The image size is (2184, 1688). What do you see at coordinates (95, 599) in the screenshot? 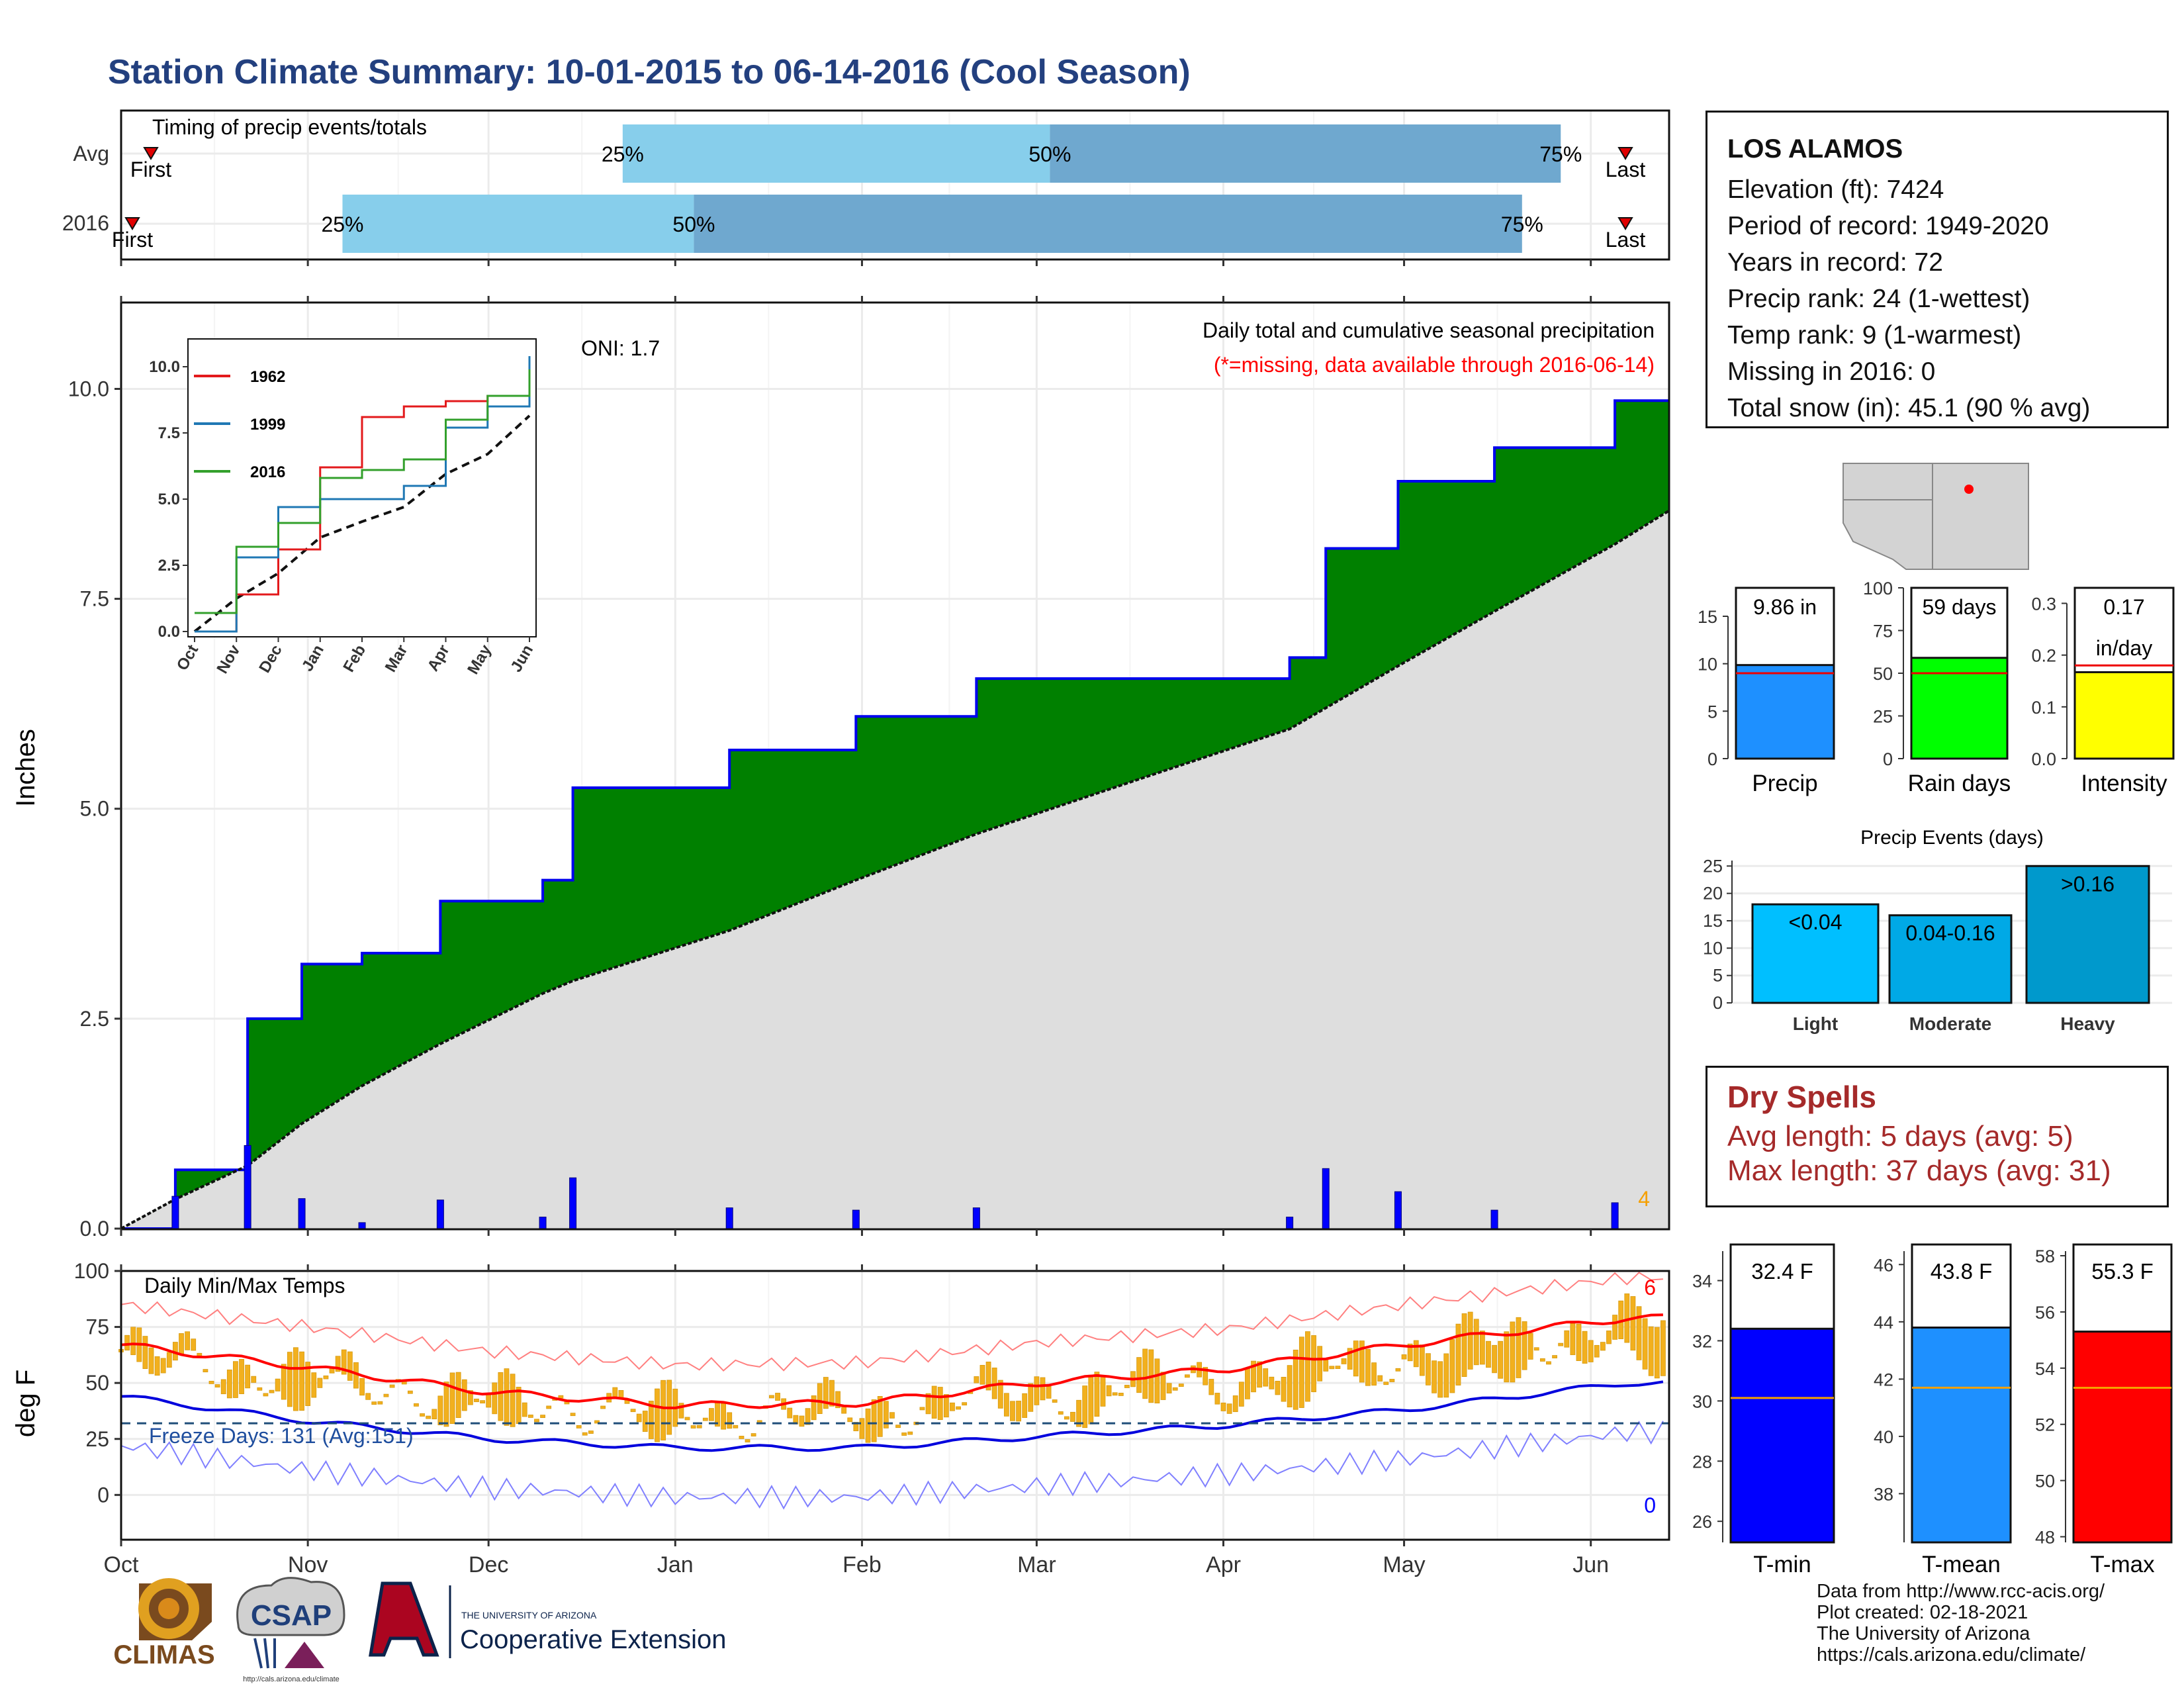
I see `precip-tick-label: 7.5` at bounding box center [95, 599].